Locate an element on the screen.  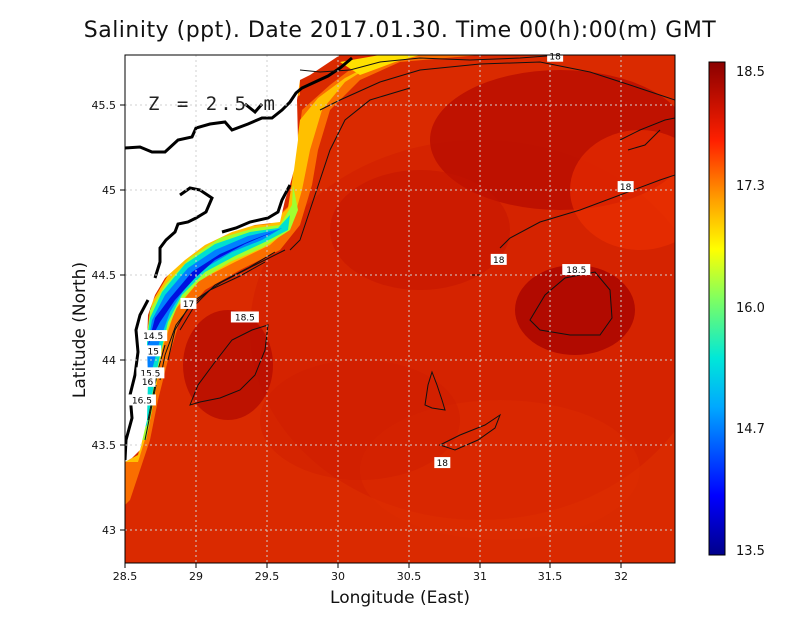
contour-label-text: 14.5 is located at coordinates (153, 337).